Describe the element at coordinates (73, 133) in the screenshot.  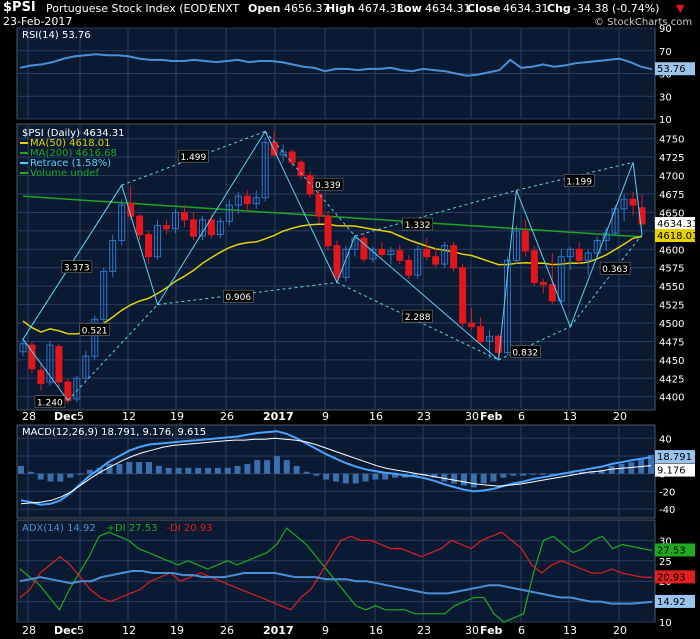
I see `price-title: $PSI (Daily) 4634.31` at that location.